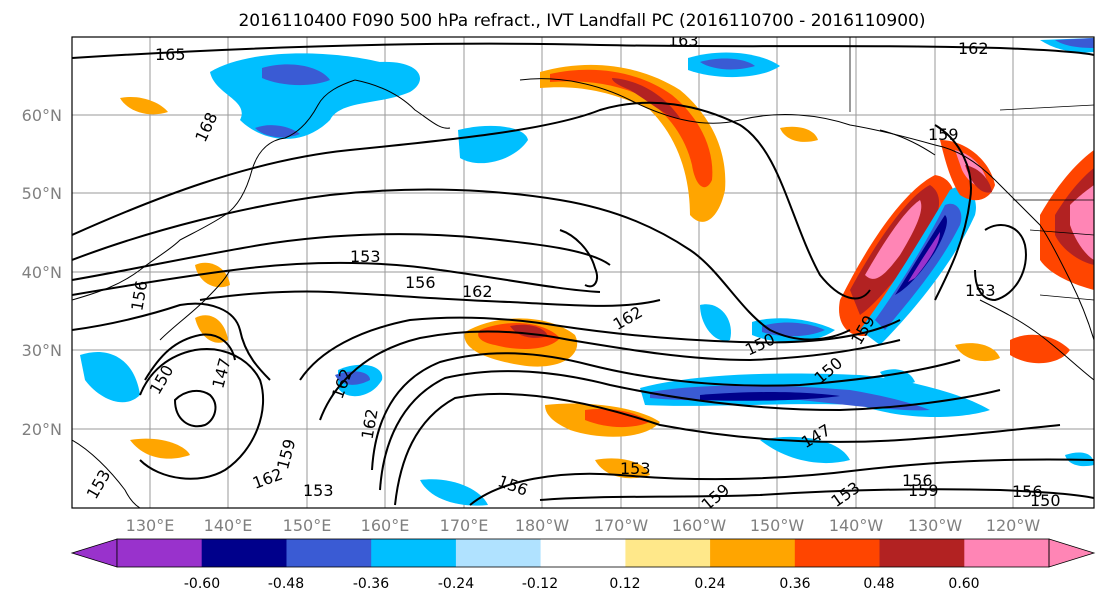  What do you see at coordinates (971, 169) in the screenshot?
I see `boundaries` at bounding box center [971, 169].